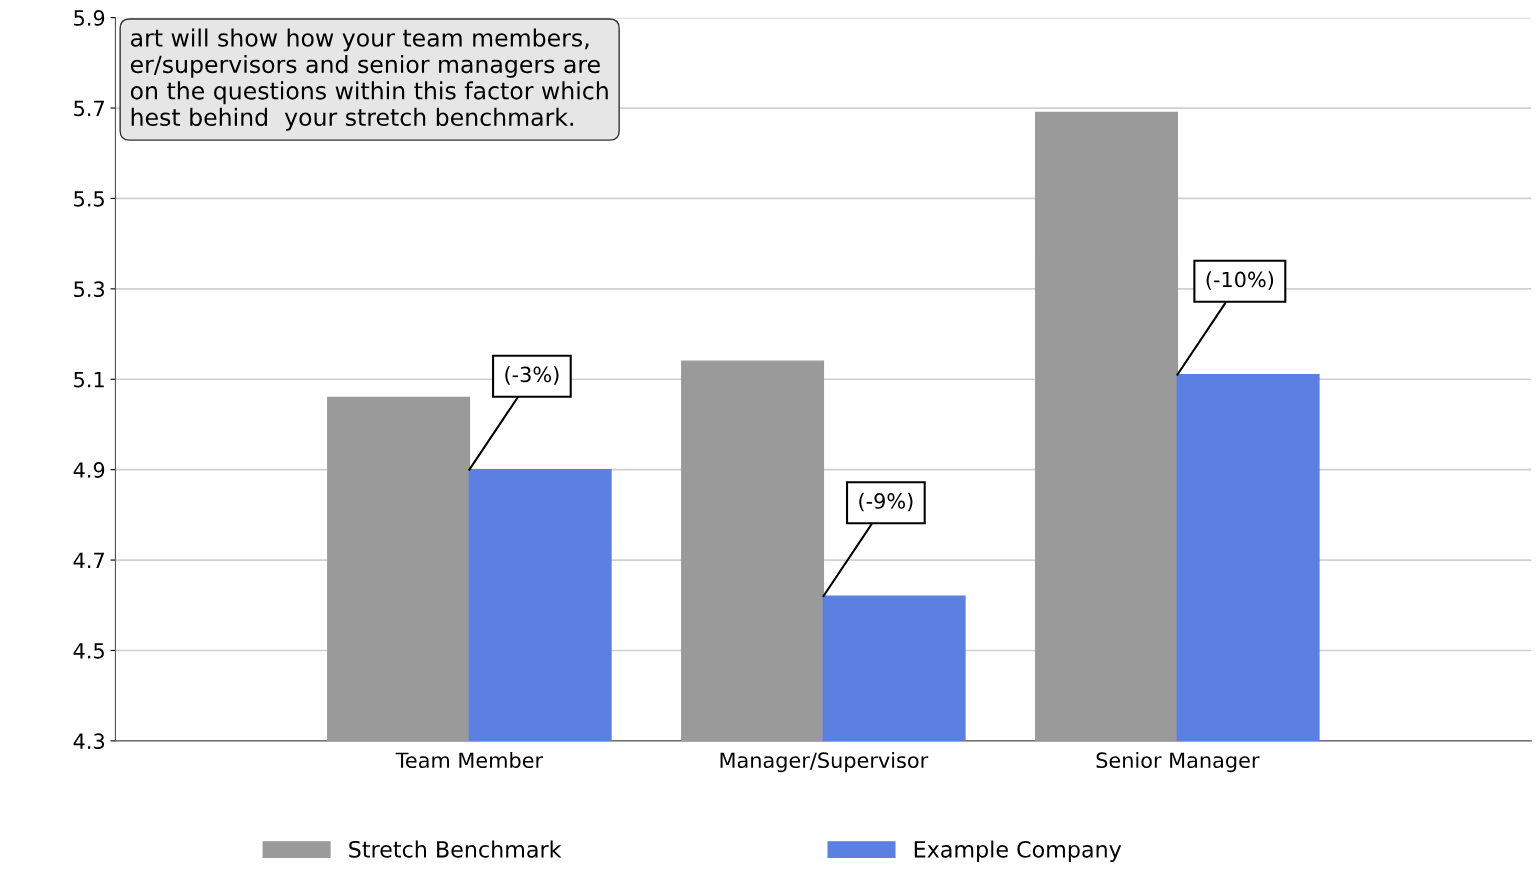 The image size is (1539, 882). I want to click on y-tick-label: 5.1, so click(89, 379).